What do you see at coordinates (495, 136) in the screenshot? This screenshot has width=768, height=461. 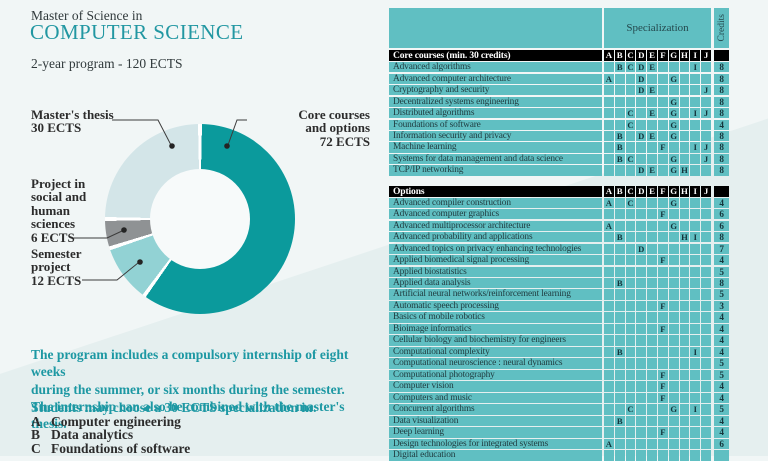 I see `course-name-cell: Information security and privacy` at bounding box center [495, 136].